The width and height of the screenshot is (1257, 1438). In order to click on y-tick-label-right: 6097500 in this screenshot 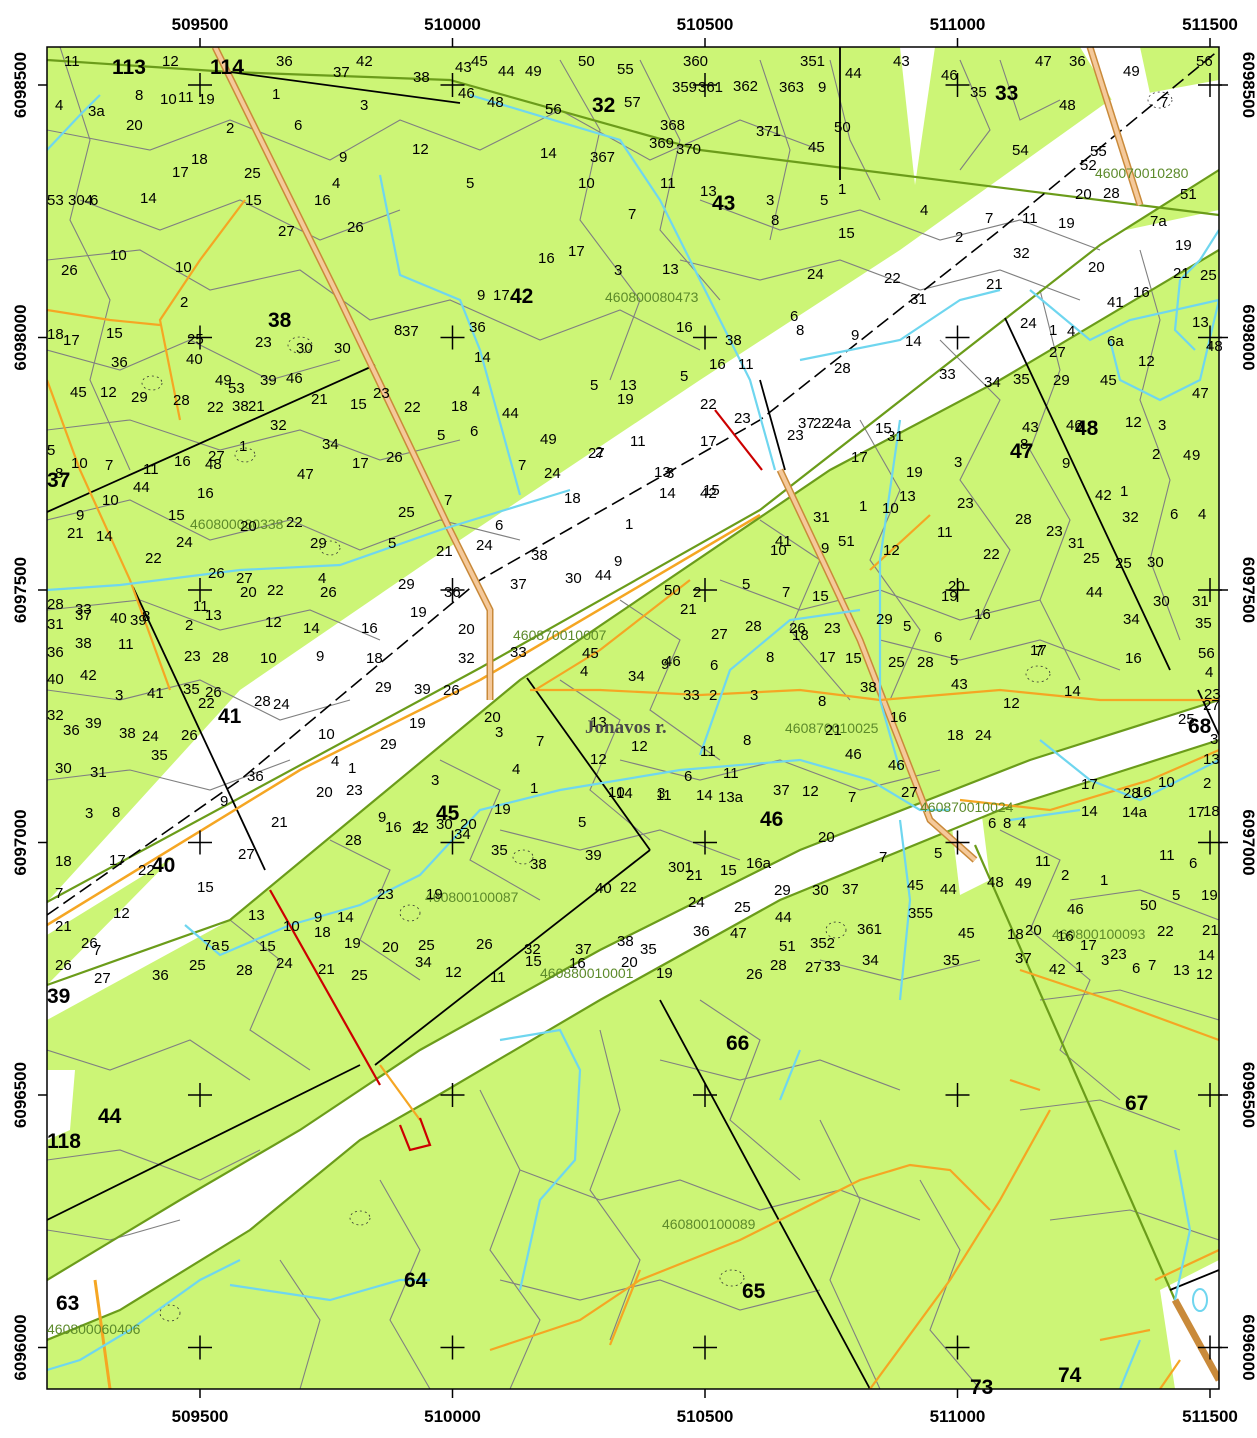, I will do `click(1248, 590)`.